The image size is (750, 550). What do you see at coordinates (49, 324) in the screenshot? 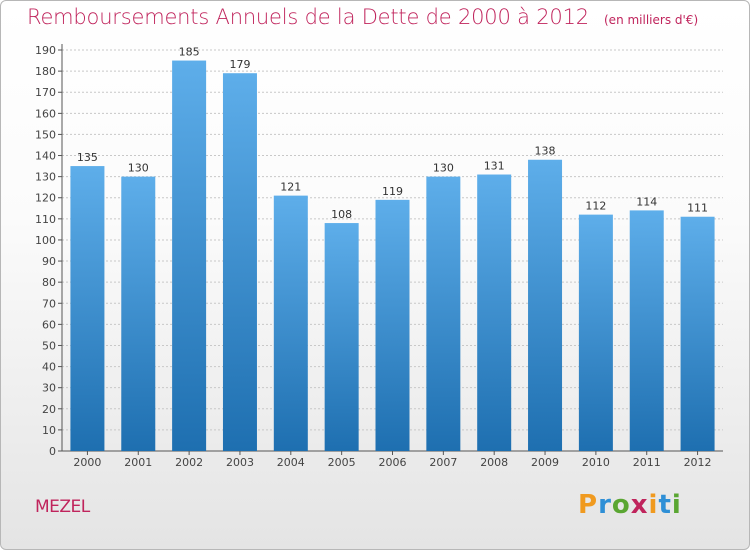
I see `y-tick-label: 60` at bounding box center [49, 324].